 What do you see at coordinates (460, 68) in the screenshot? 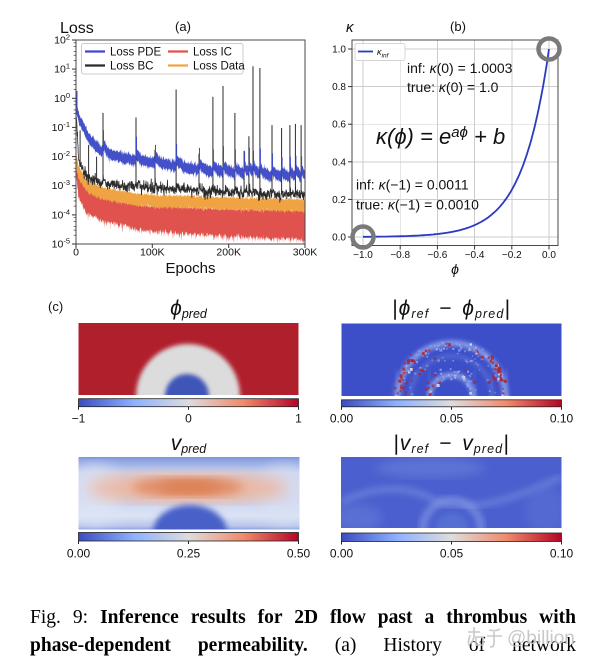
I see `svg-text: inf: κ(0) = 1.0003` at bounding box center [460, 68].